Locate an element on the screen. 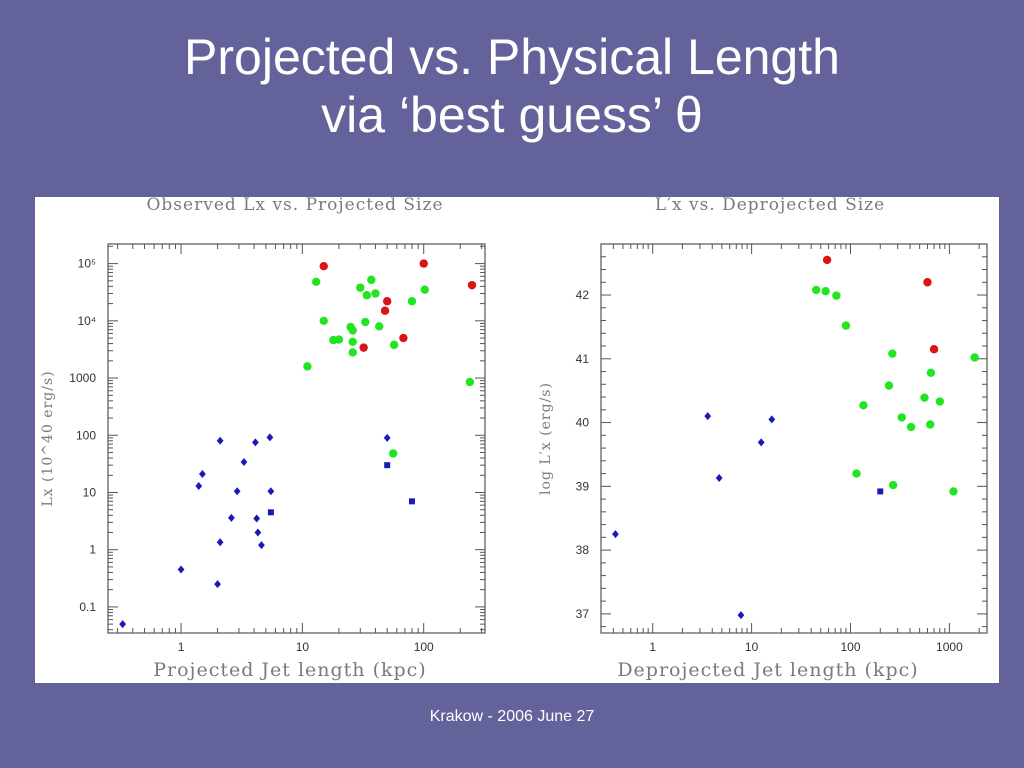  y-tick-label: 1 is located at coordinates (92, 550).